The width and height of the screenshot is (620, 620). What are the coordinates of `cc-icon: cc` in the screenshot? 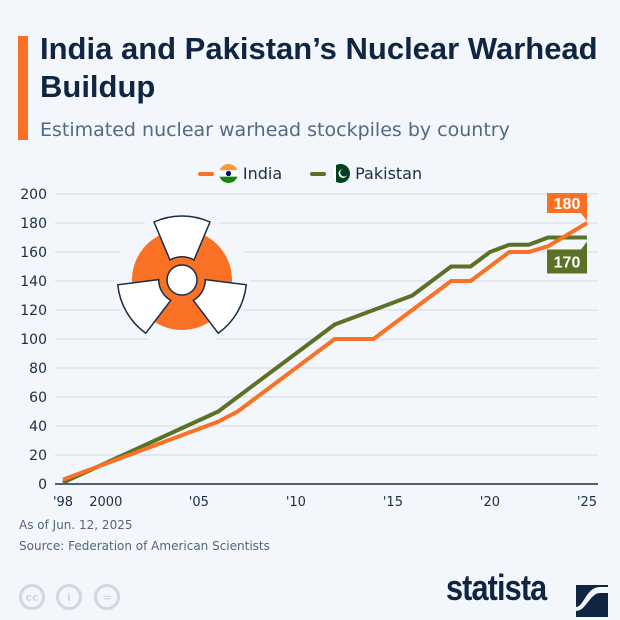 It's located at (32, 597).